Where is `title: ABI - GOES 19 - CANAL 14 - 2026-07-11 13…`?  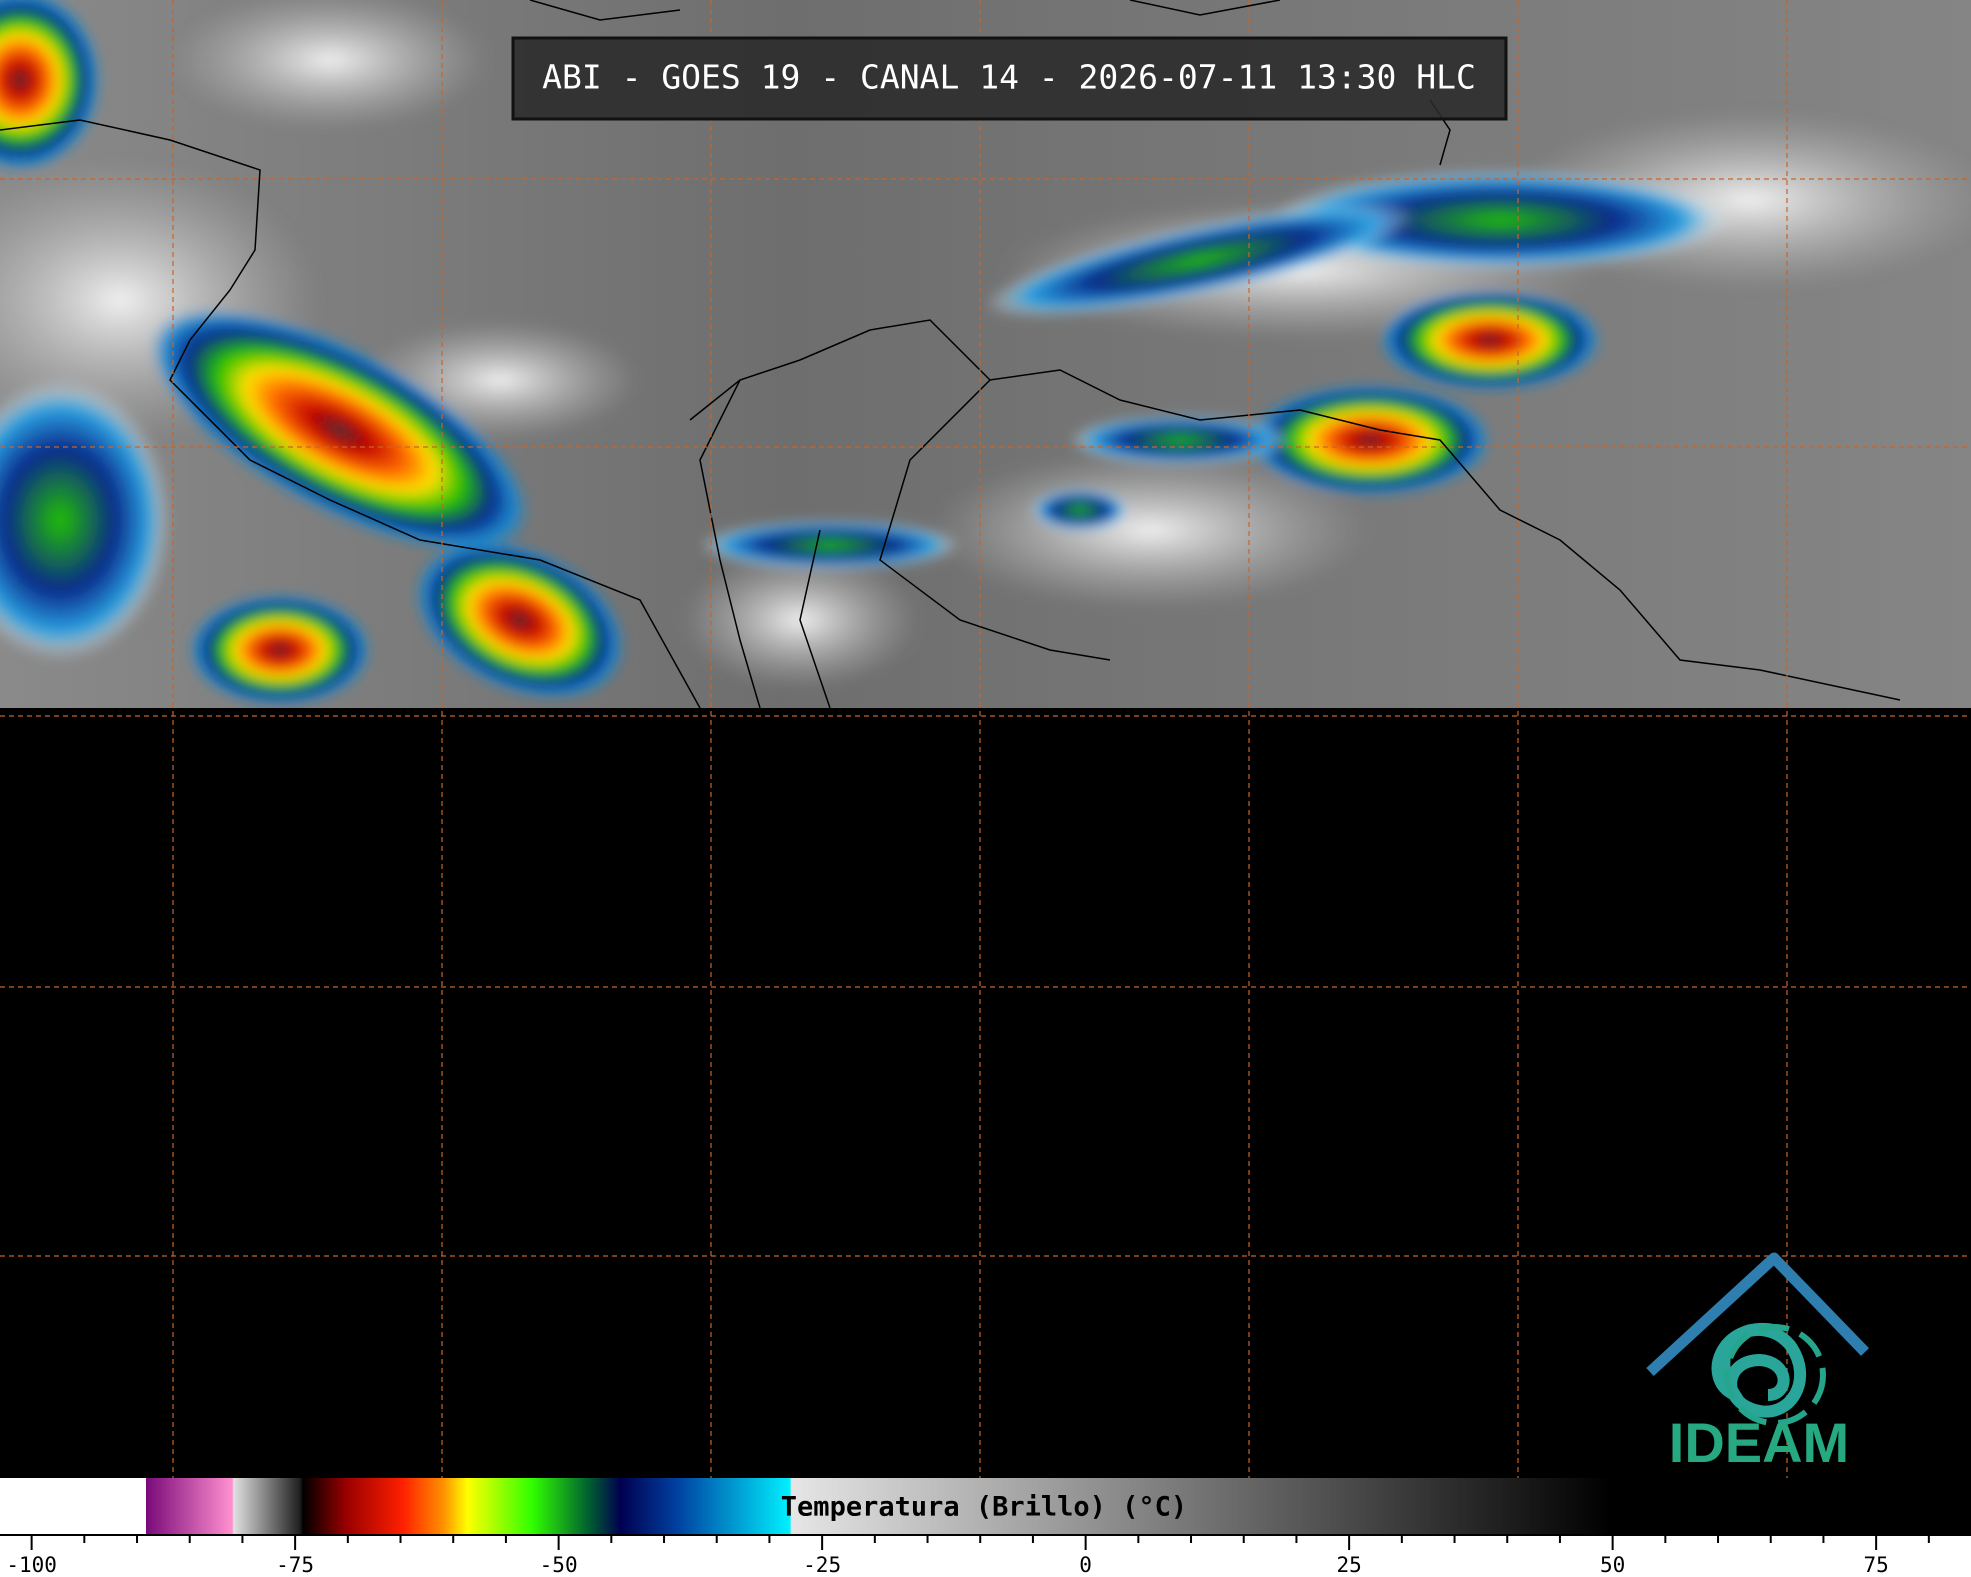
title: ABI - GOES 19 - CANAL 14 - 2026-07-11 13… is located at coordinates (1009, 77).